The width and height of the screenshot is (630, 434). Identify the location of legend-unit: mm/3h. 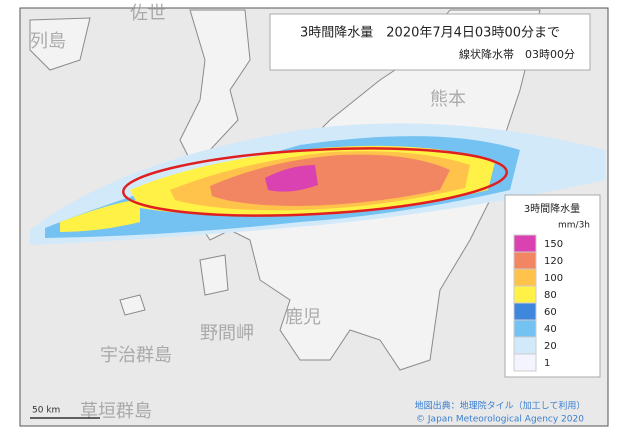
(574, 226).